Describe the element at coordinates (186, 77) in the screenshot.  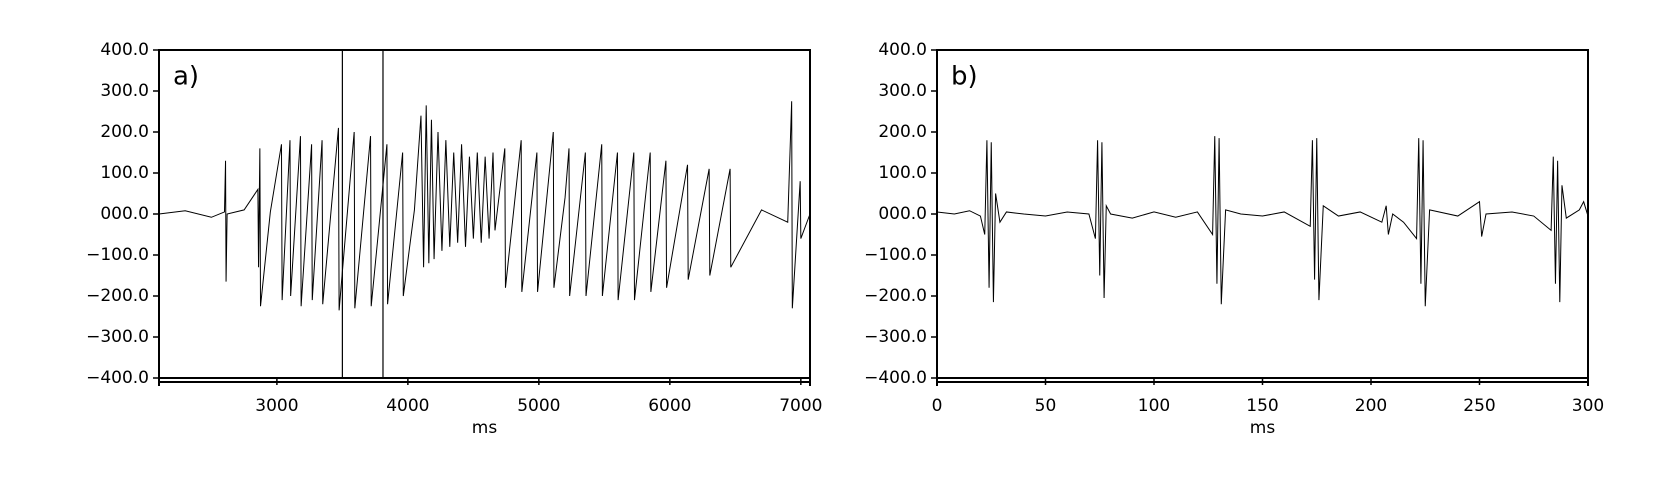
I see `panel-label: a)` at that location.